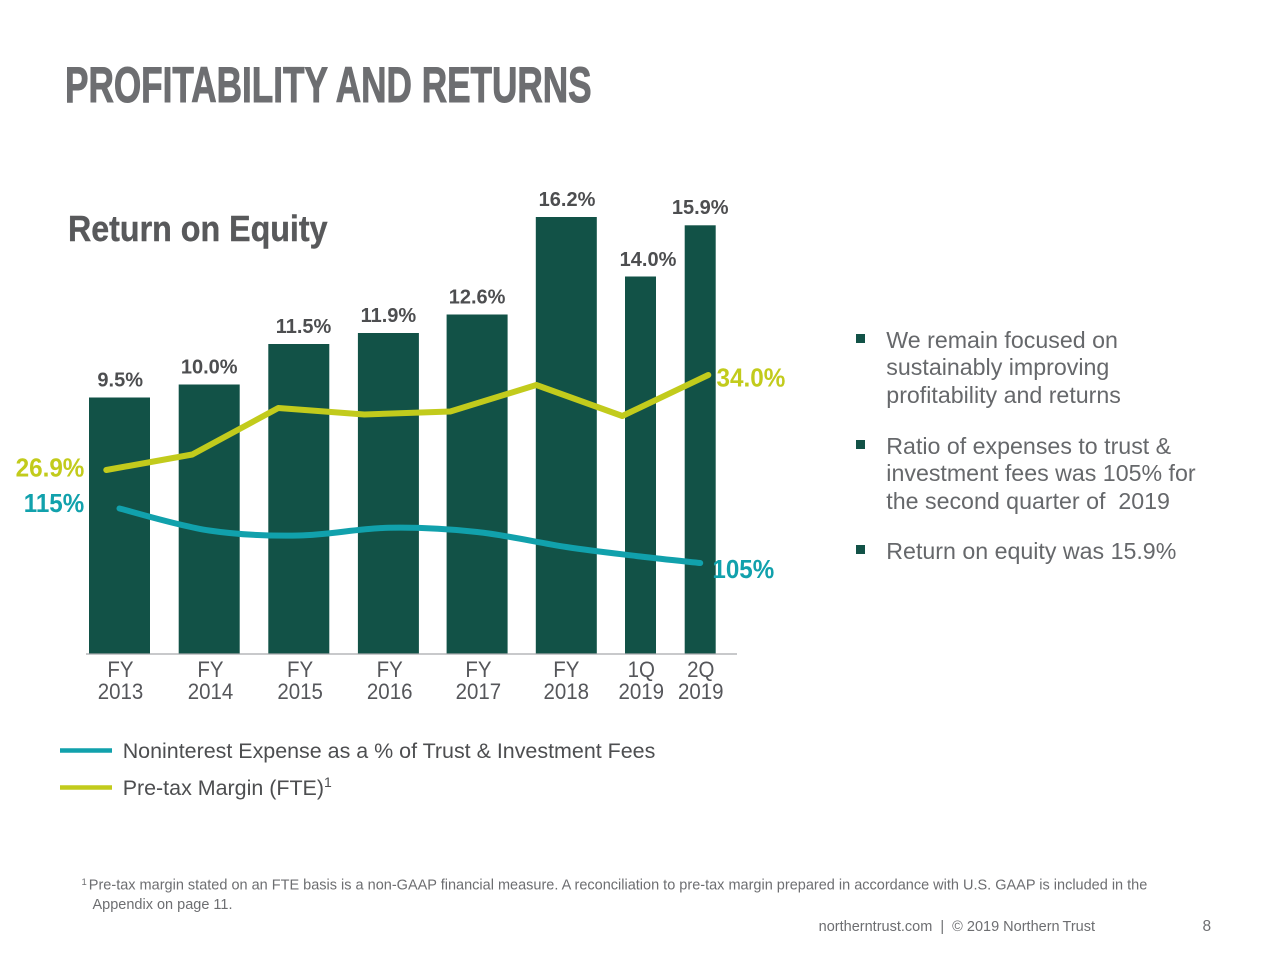  I want to click on svg-text: 26.9%, so click(50, 468).